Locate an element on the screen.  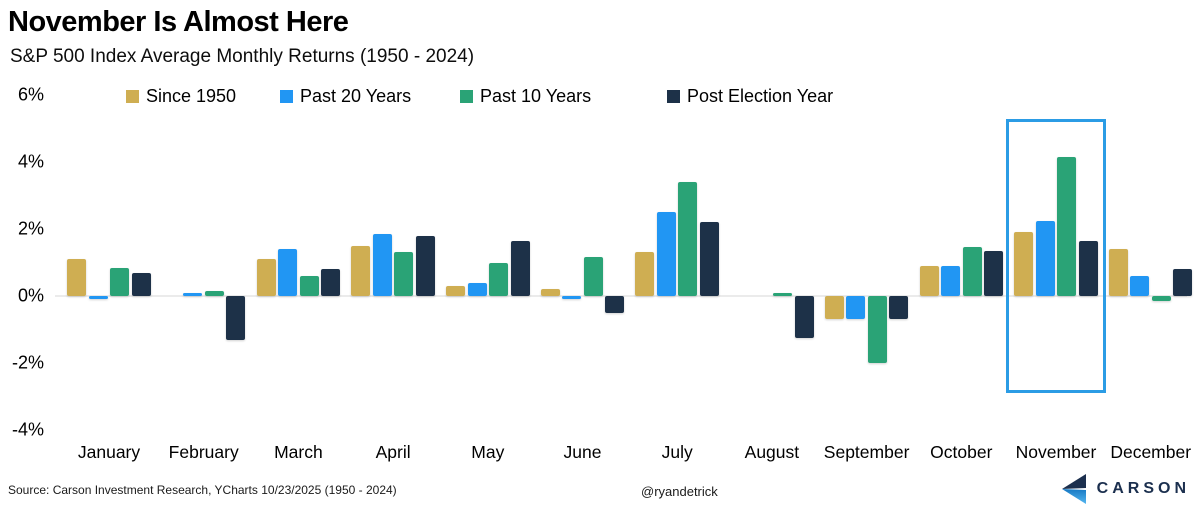
x-tick-label-september: September is located at coordinates (866, 452).